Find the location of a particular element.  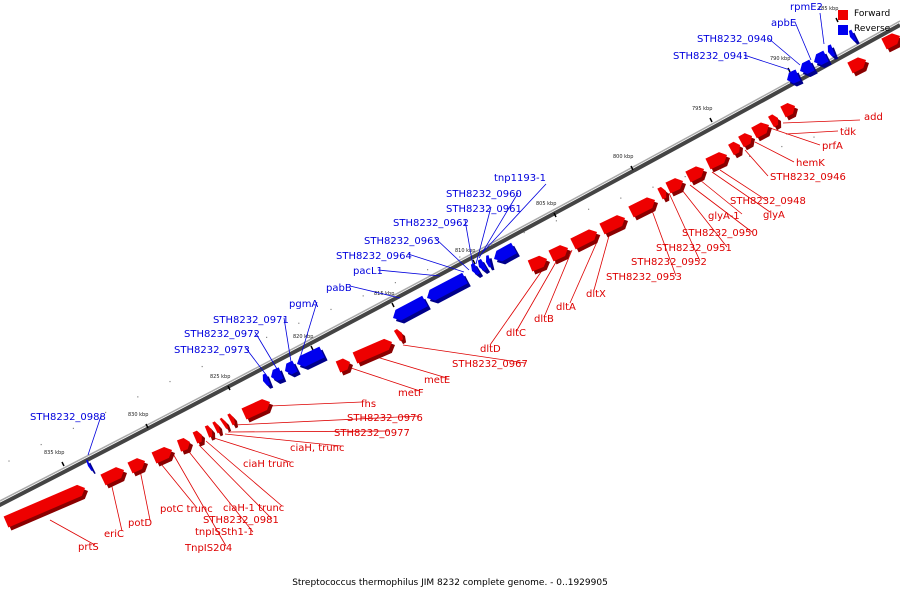

forward-gene-6-body is located at coordinates (197, 437).